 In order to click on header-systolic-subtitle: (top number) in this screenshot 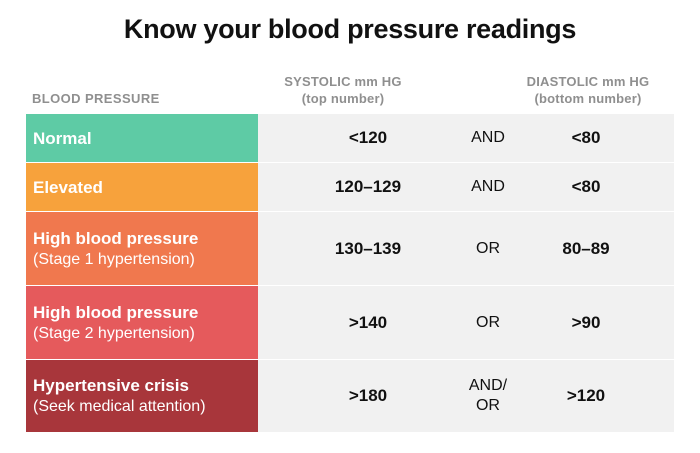, I will do `click(343, 98)`.